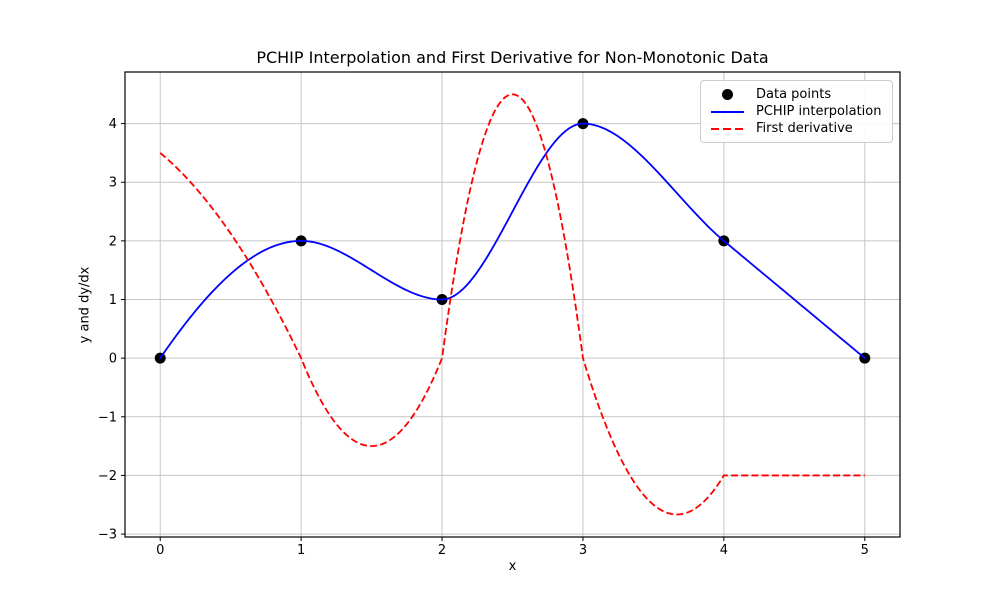 The image size is (1000, 600). Describe the element at coordinates (113, 241) in the screenshot. I see `y-tick-label: 2` at that location.